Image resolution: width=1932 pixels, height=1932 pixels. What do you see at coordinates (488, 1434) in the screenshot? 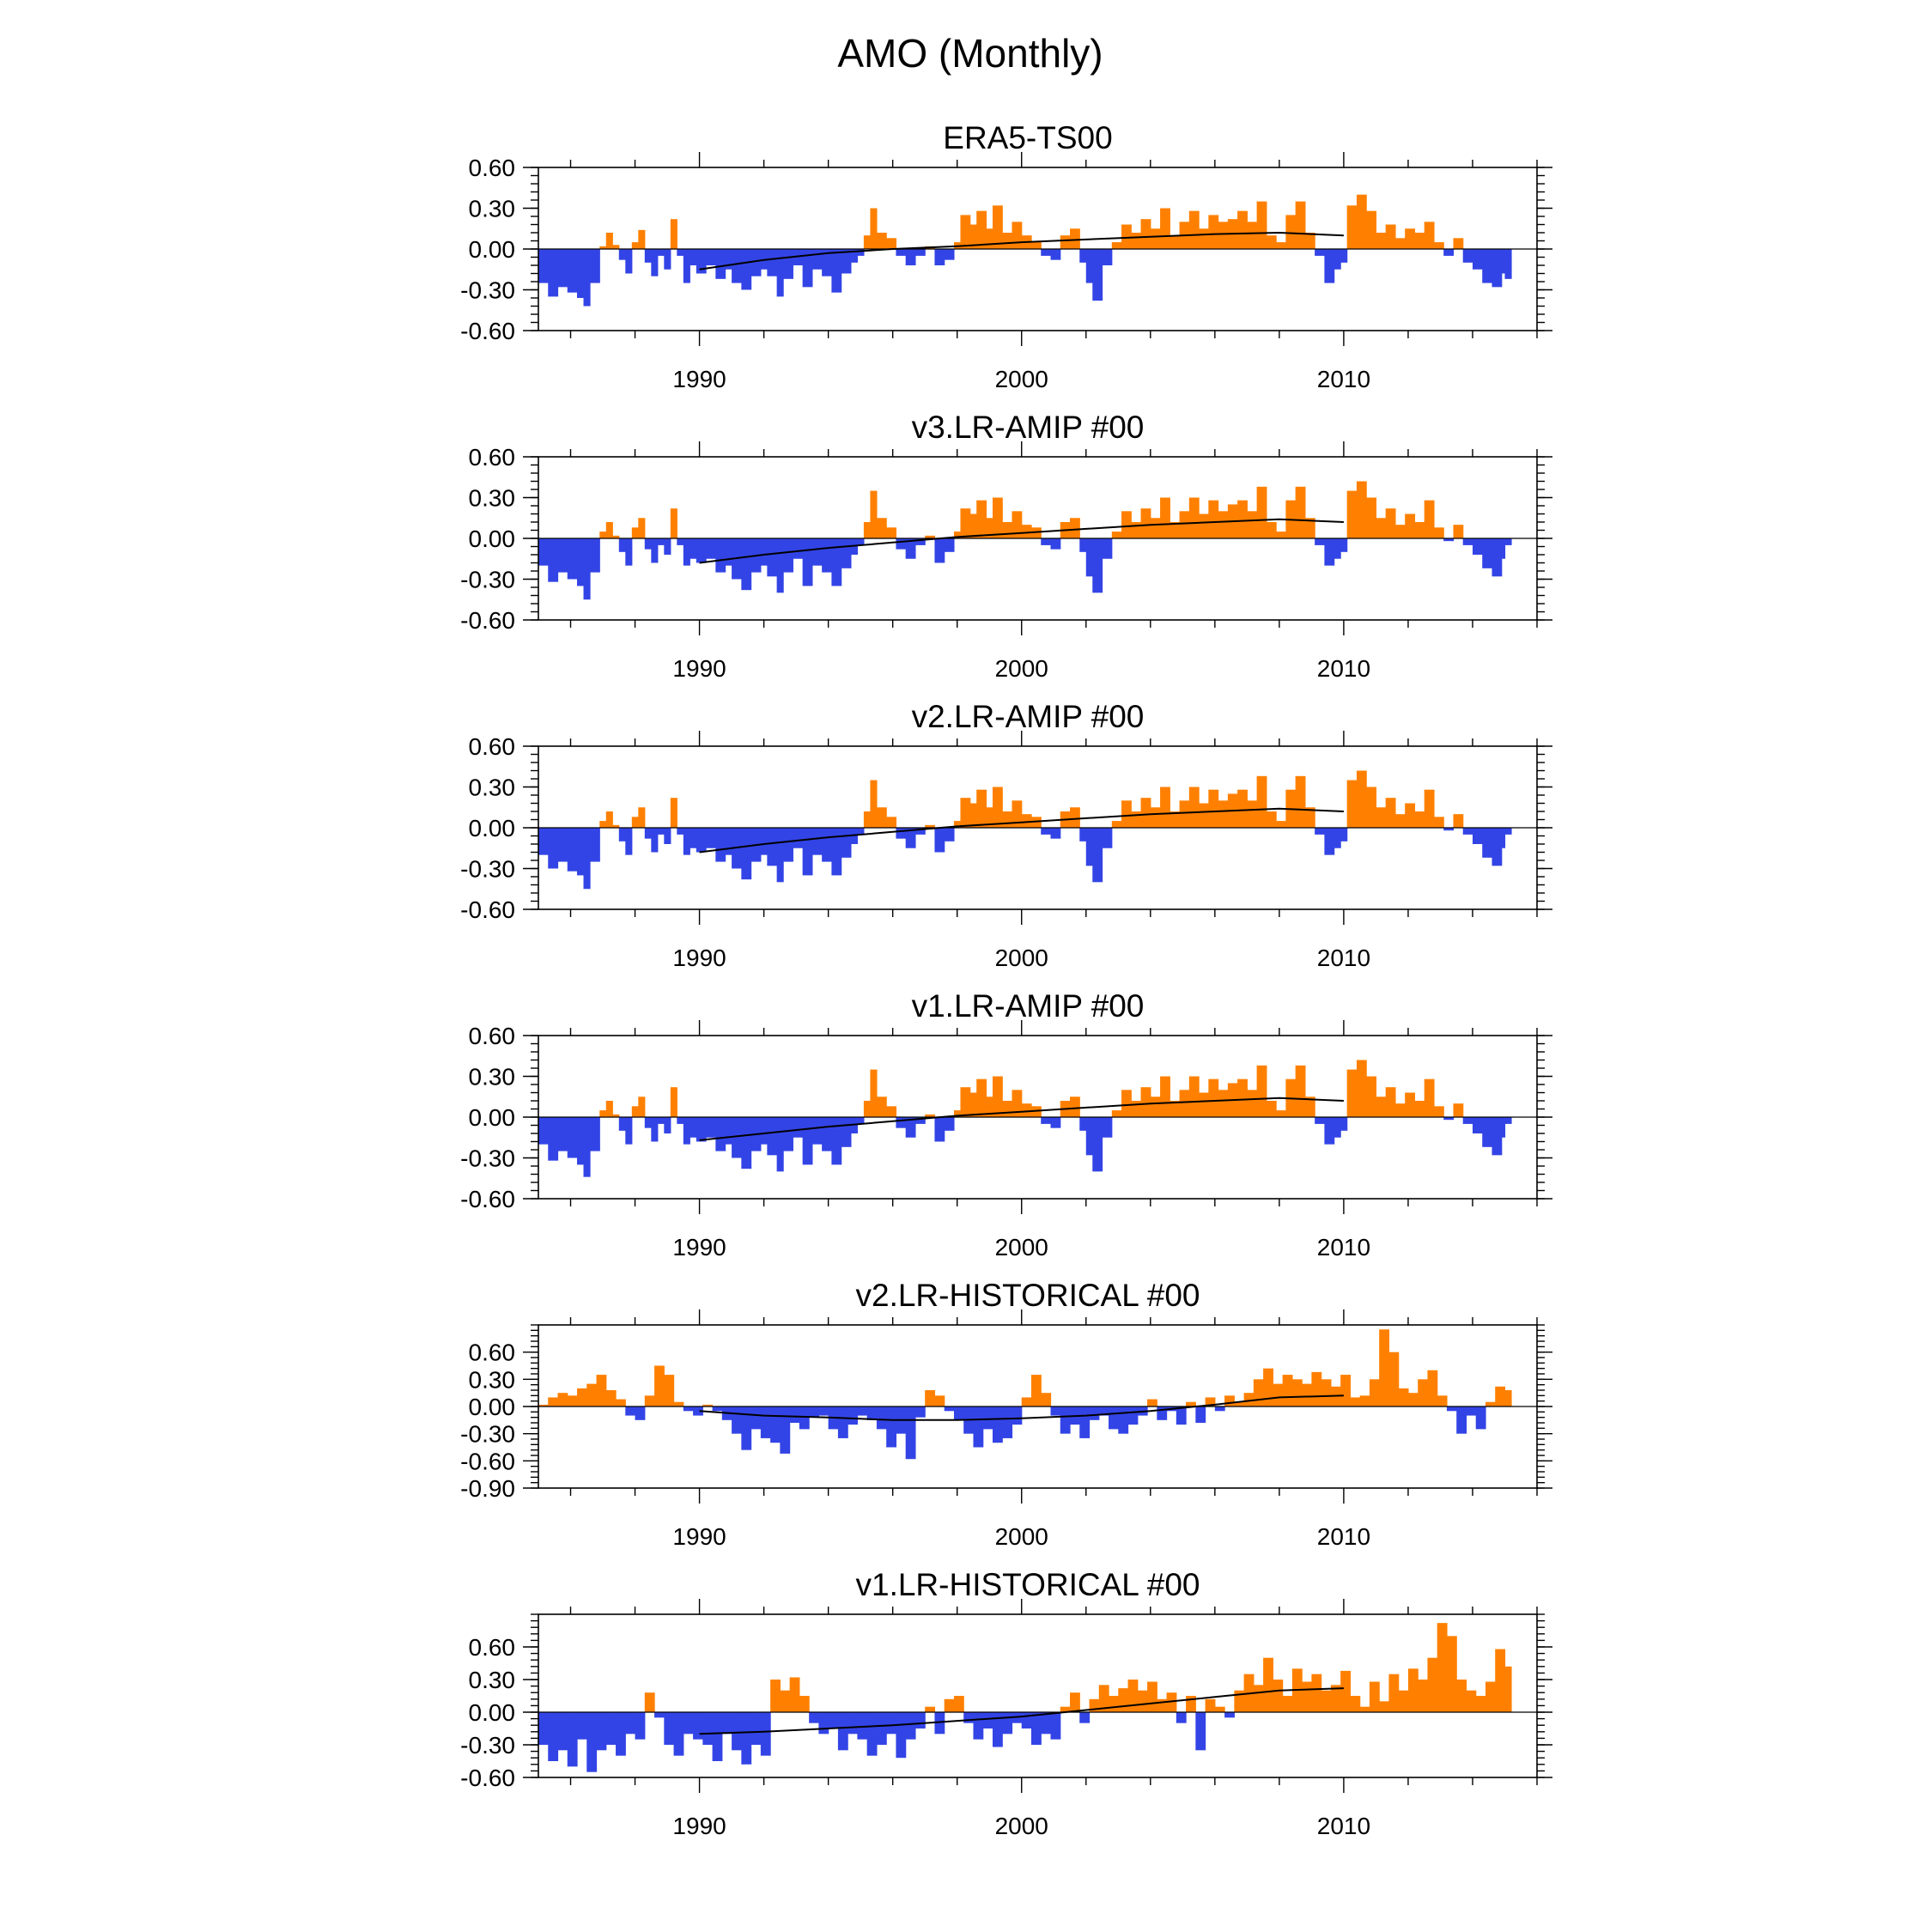
I see `y-tick-label: -0.30` at bounding box center [488, 1434].